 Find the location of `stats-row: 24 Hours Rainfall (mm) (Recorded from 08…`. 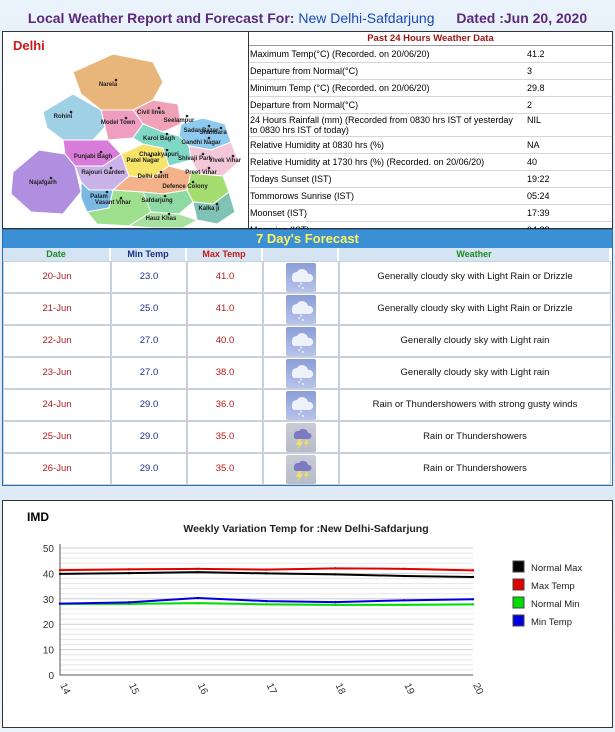

stats-row: 24 Hours Rainfall (mm) (Recorded from 08… is located at coordinates (430, 125).